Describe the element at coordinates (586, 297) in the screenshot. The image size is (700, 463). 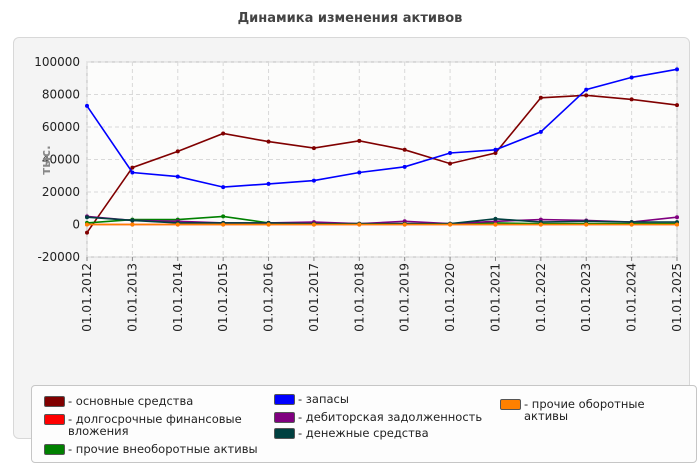
I see `x-tick-label: 01.01.2023` at that location.